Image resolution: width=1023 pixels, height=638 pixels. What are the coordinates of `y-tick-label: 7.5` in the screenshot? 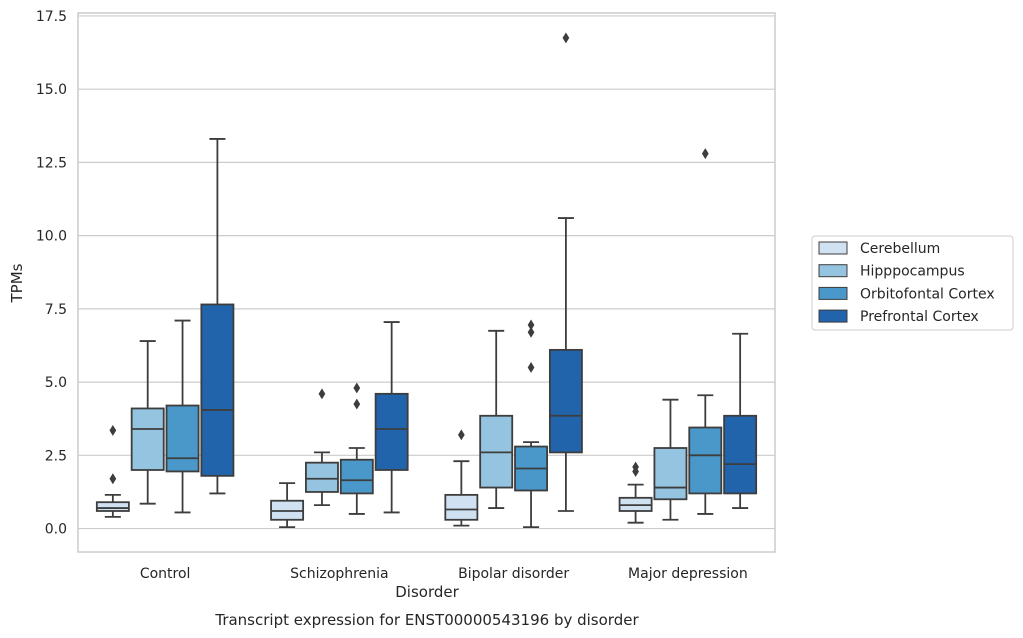 It's located at (56, 310).